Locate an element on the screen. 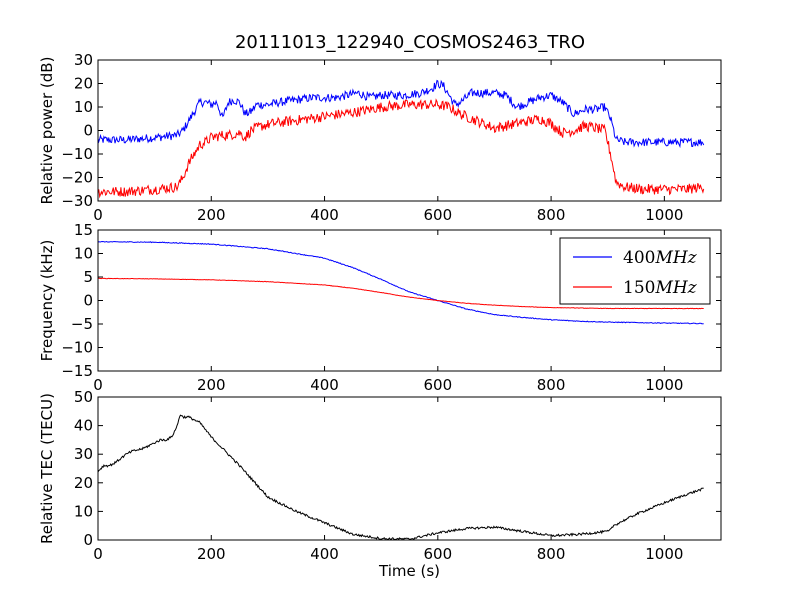  y-tick-label: 50 is located at coordinates (83, 397).